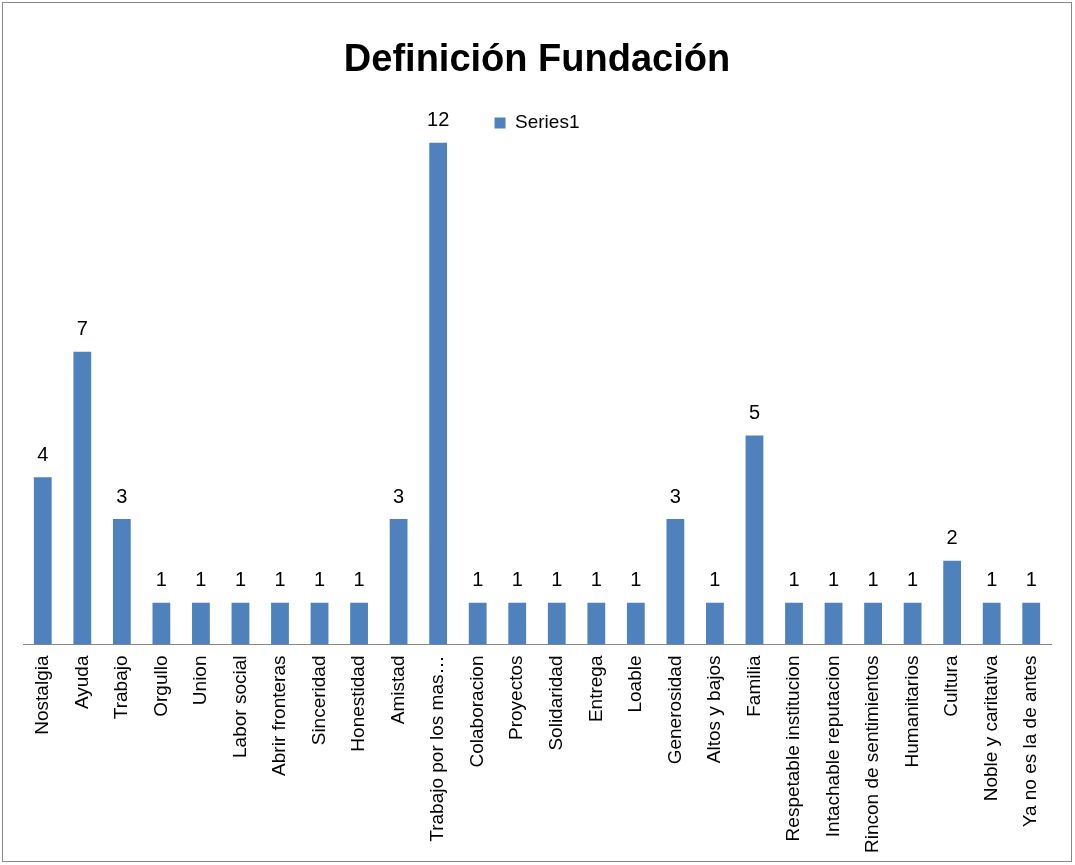 This screenshot has height=865, width=1075. Describe the element at coordinates (951, 686) in the screenshot. I see `x-tick-label: Cultura` at that location.